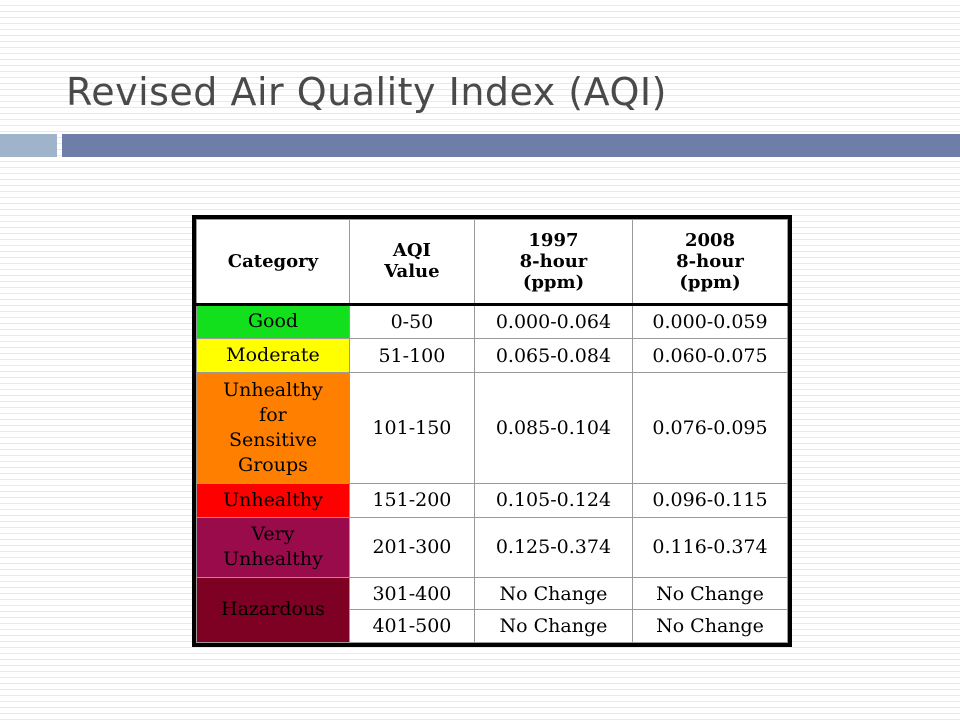  What do you see at coordinates (710, 500) in the screenshot?
I see `ppm-2008-cell: 0.096-0.115` at bounding box center [710, 500].